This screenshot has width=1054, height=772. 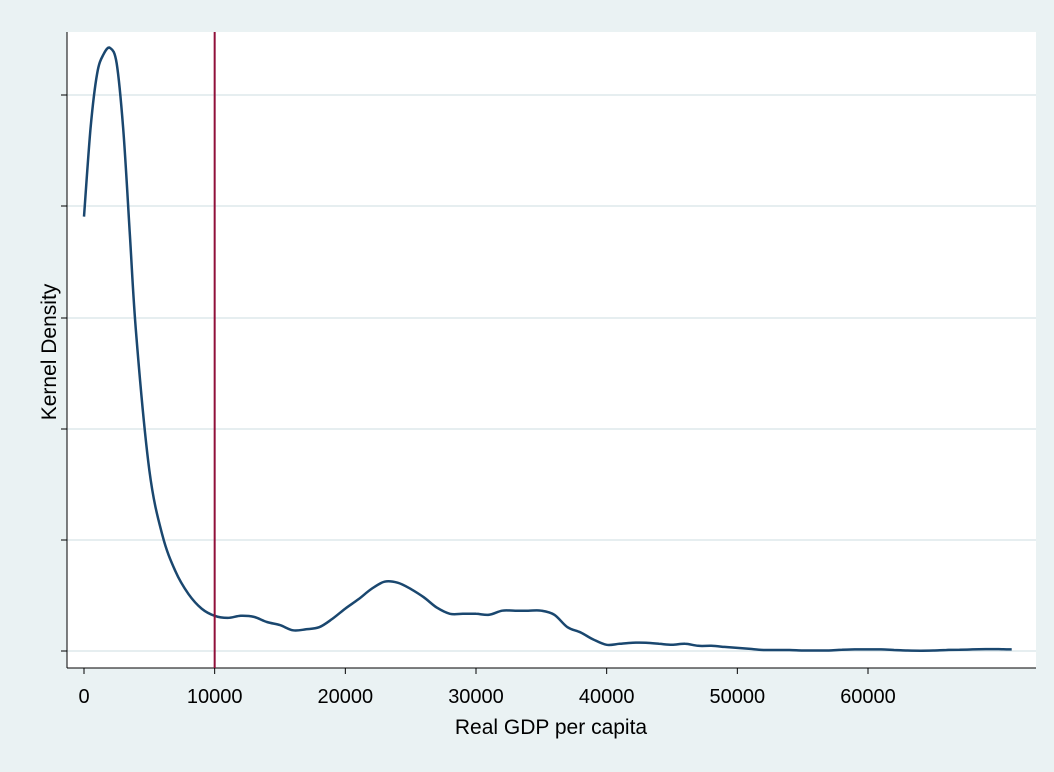 I want to click on x-tick-label: 30000, so click(x=476, y=697).